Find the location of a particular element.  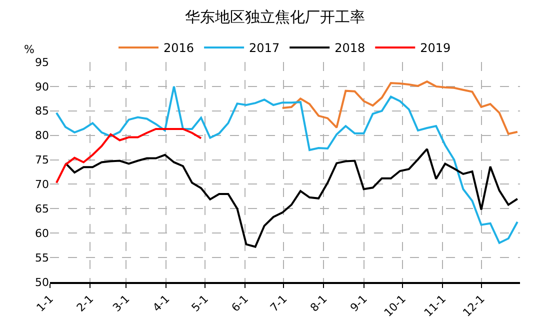

y-tick-label: 85 is located at coordinates (42, 111).